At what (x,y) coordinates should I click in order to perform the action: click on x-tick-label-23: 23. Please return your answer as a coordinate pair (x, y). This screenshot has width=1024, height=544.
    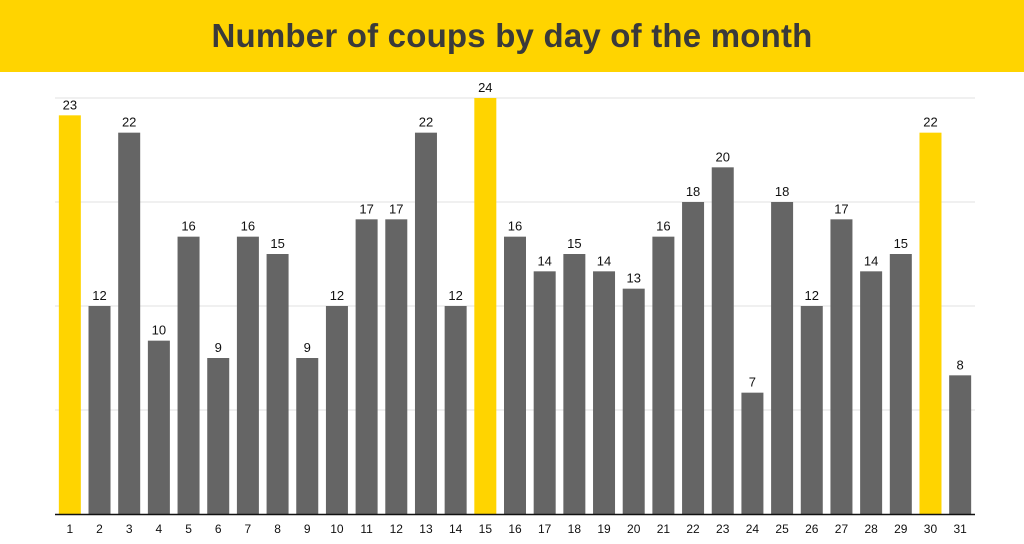
    Looking at the image, I should click on (723, 529).